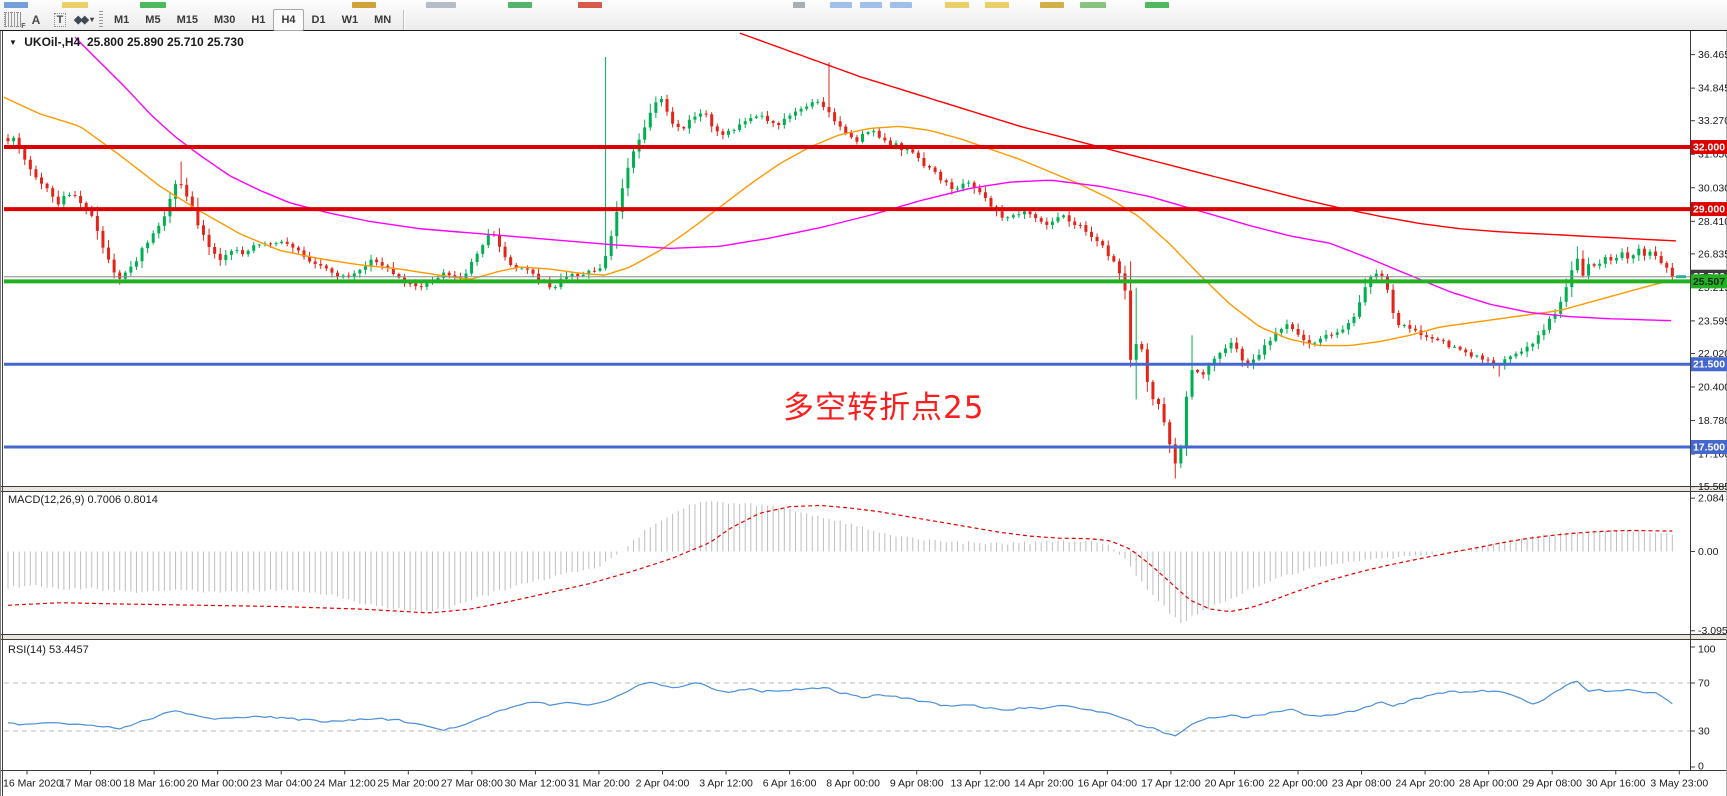  Describe the element at coordinates (91, 784) in the screenshot. I see `svg-text: 17 Mar 08:00` at that location.